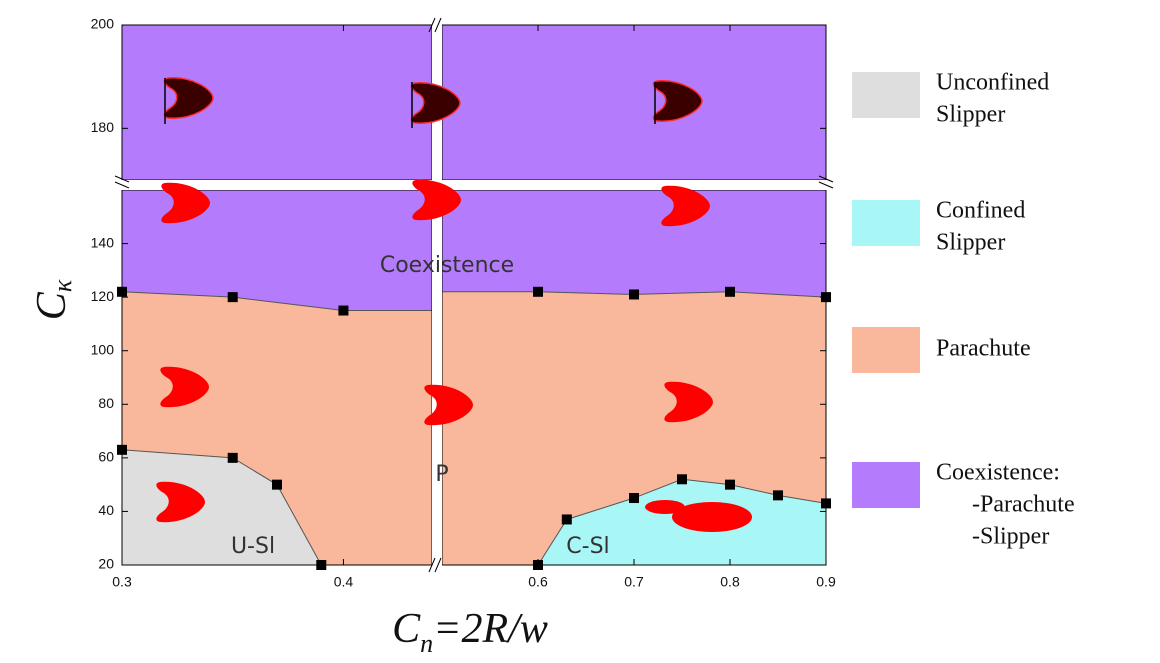 The height and width of the screenshot is (663, 1160). Describe the element at coordinates (106, 403) in the screenshot. I see `y-tick-label: 80` at that location.